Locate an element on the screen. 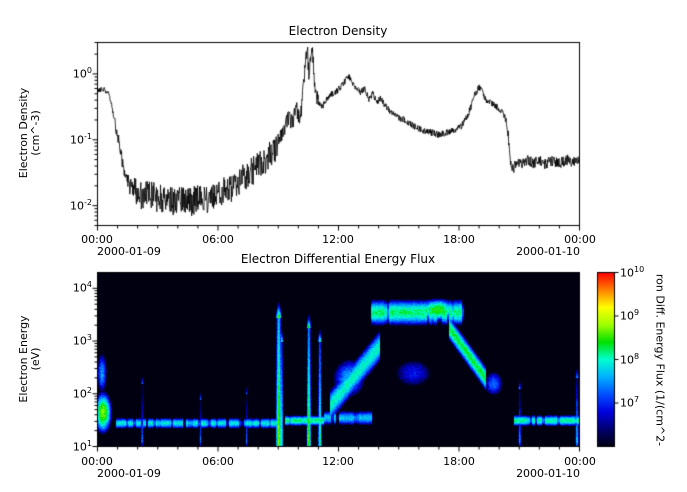  top-ytick-1e-1: 10⁻¹ is located at coordinates (81, 139).